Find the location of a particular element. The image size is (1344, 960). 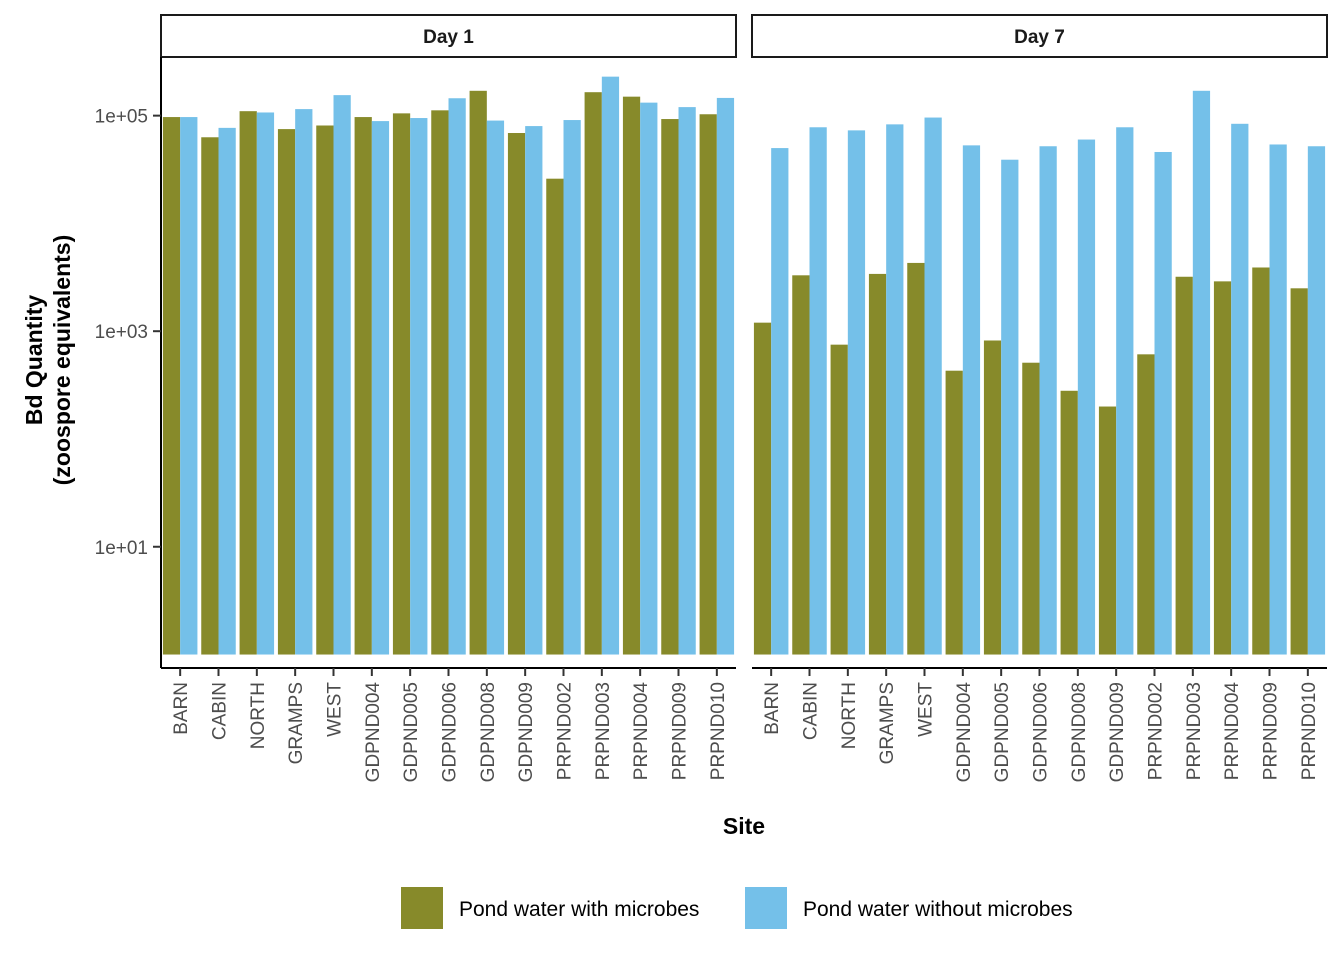

x-axis-title: Site is located at coordinates (744, 826).